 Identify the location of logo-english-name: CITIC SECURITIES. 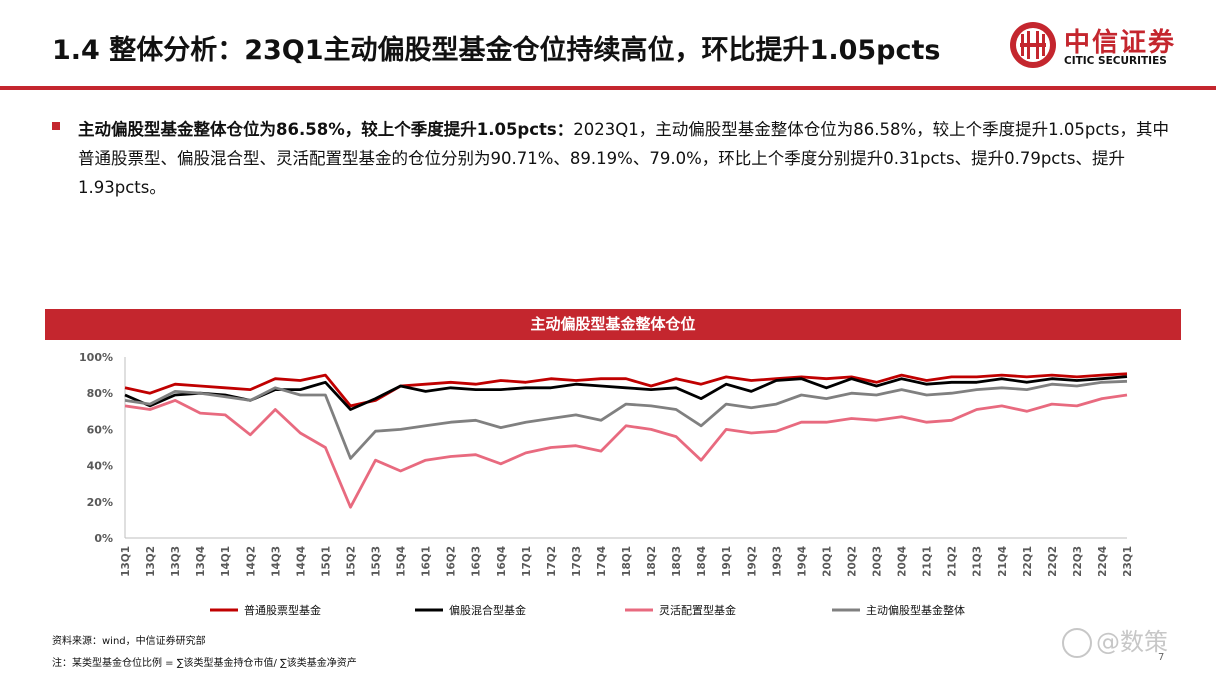
(1115, 61).